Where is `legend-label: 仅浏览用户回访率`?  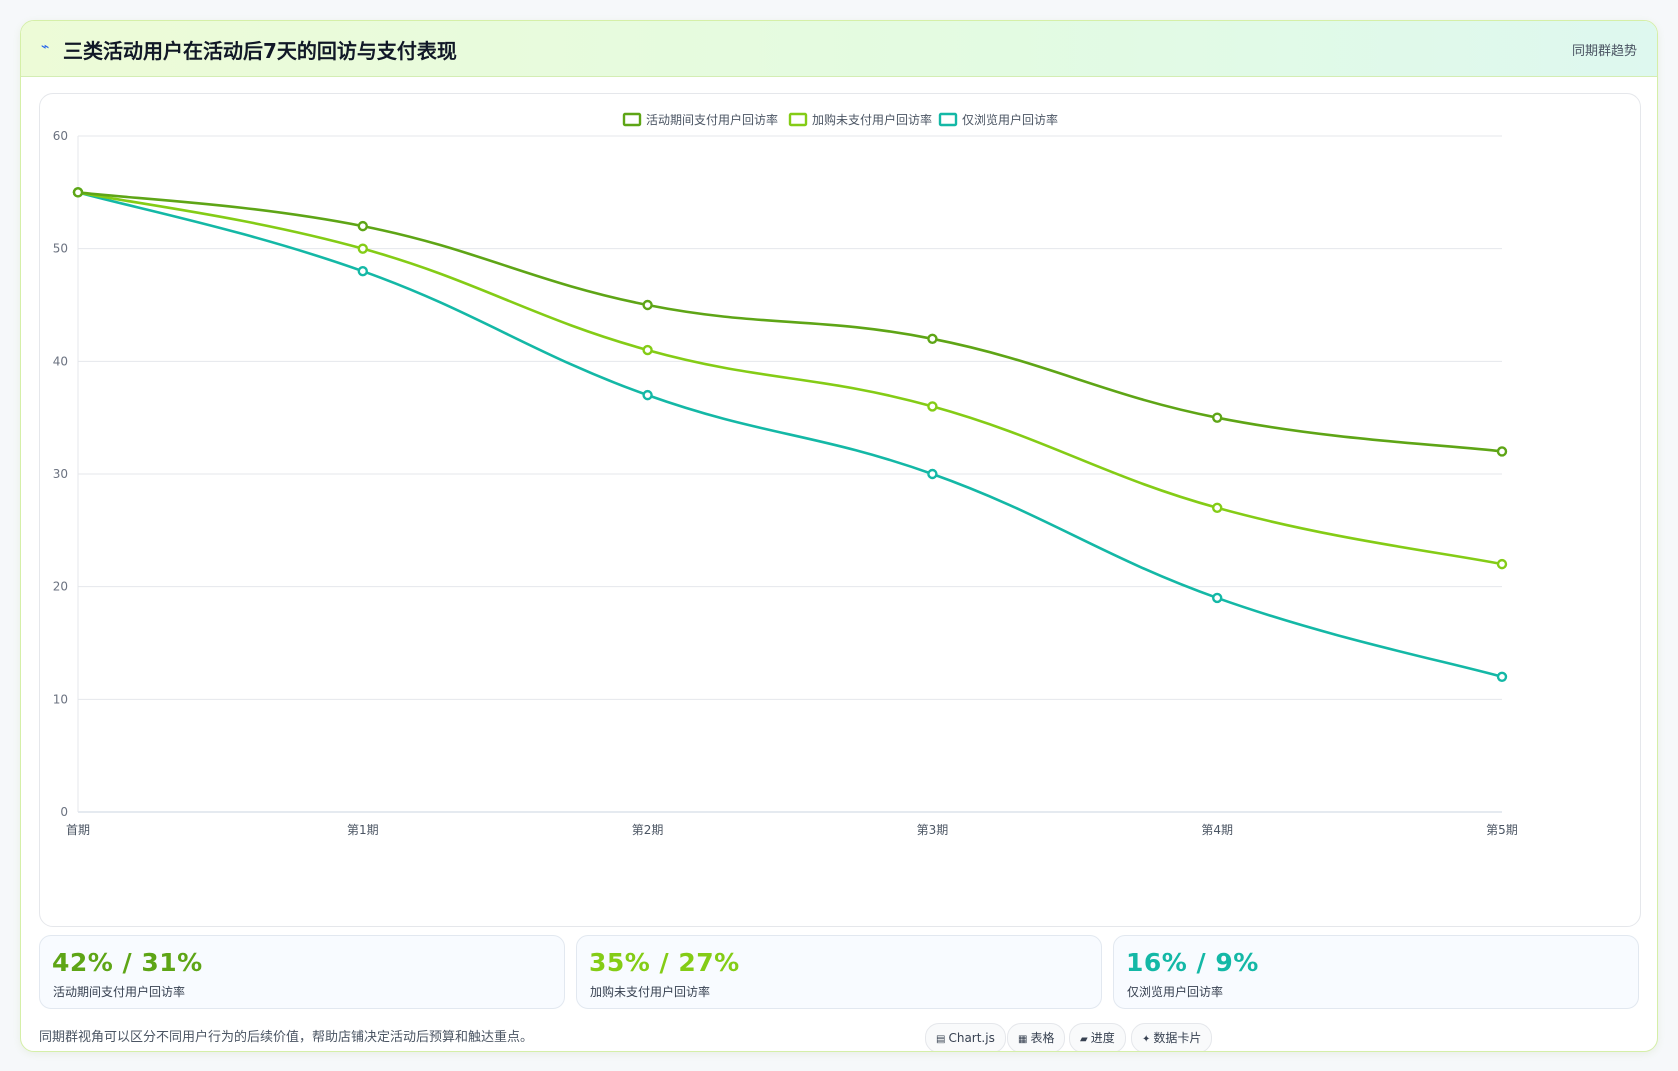 legend-label: 仅浏览用户回访率 is located at coordinates (1010, 119).